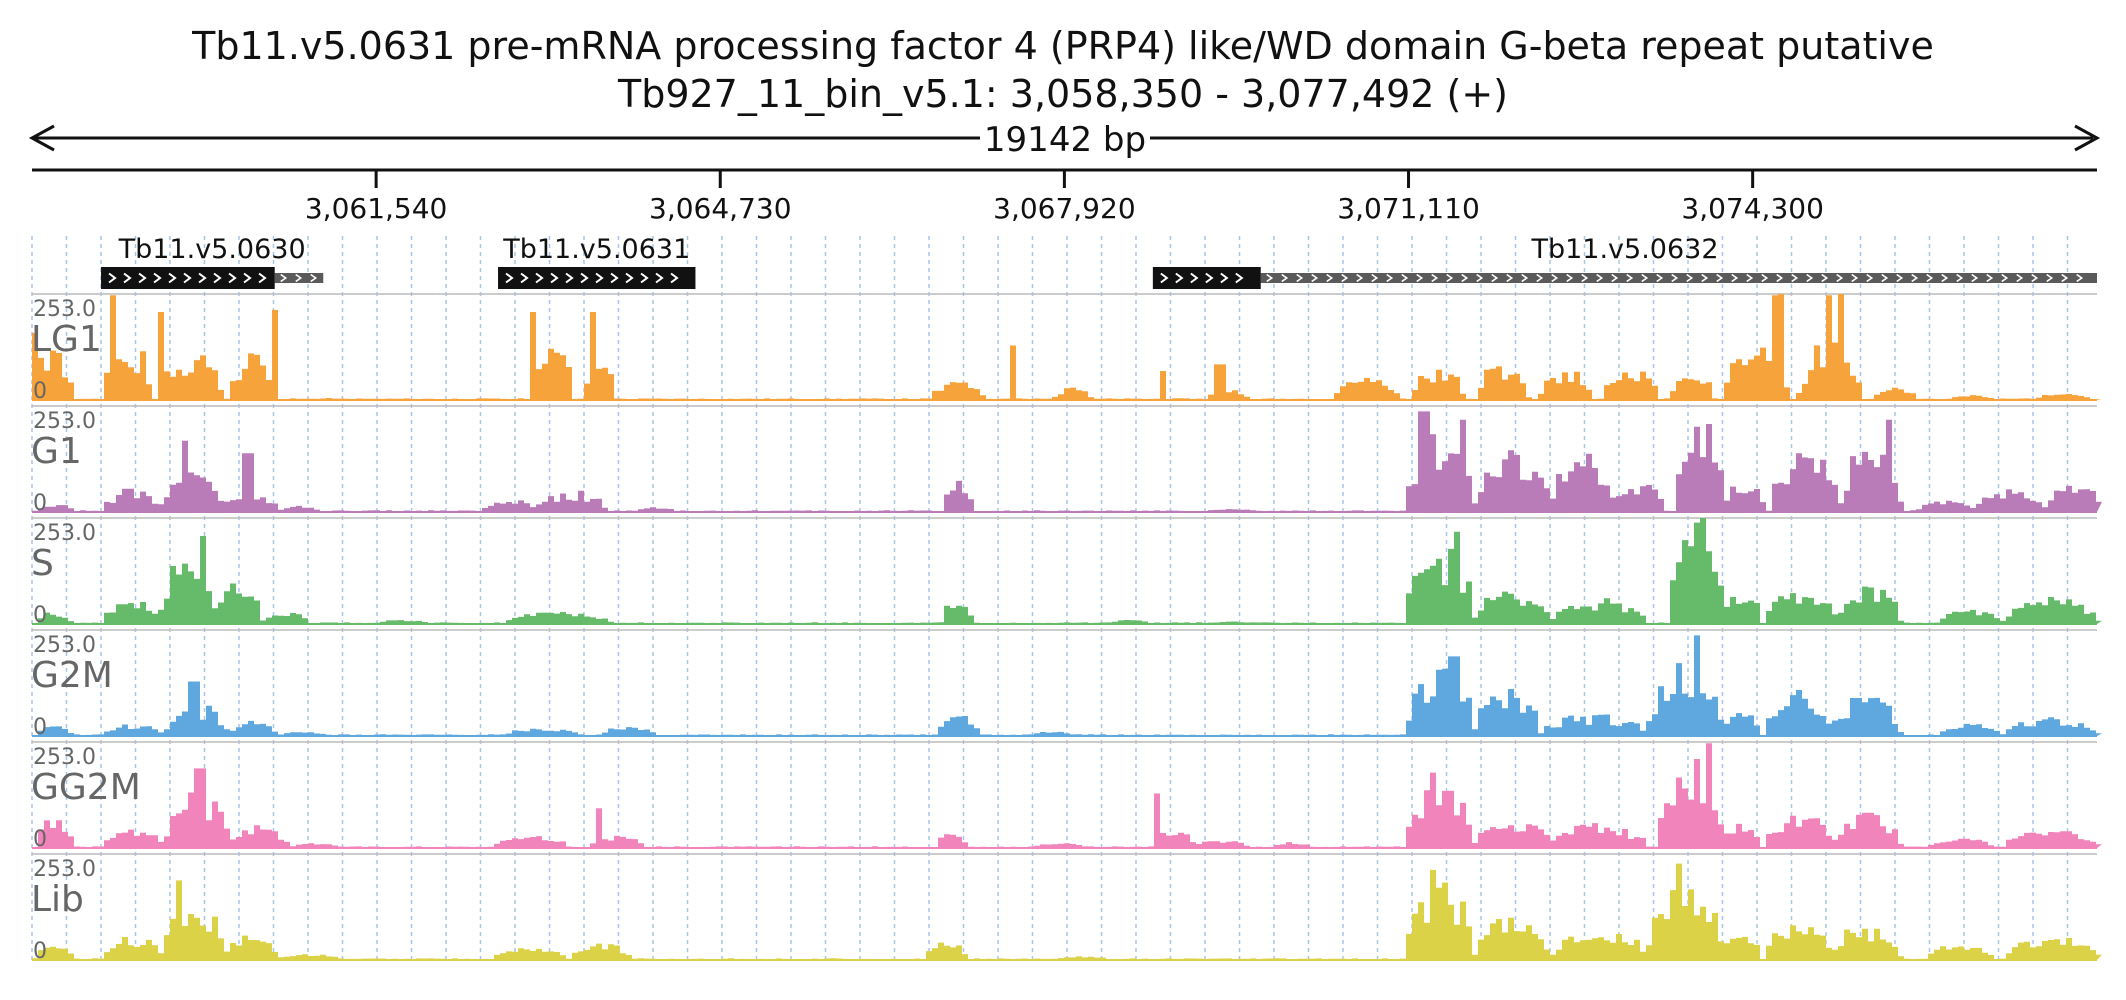 Image resolution: width=2126 pixels, height=1000 pixels. I want to click on coverage-track: 253.0 0 G1, so click(1066, 460).